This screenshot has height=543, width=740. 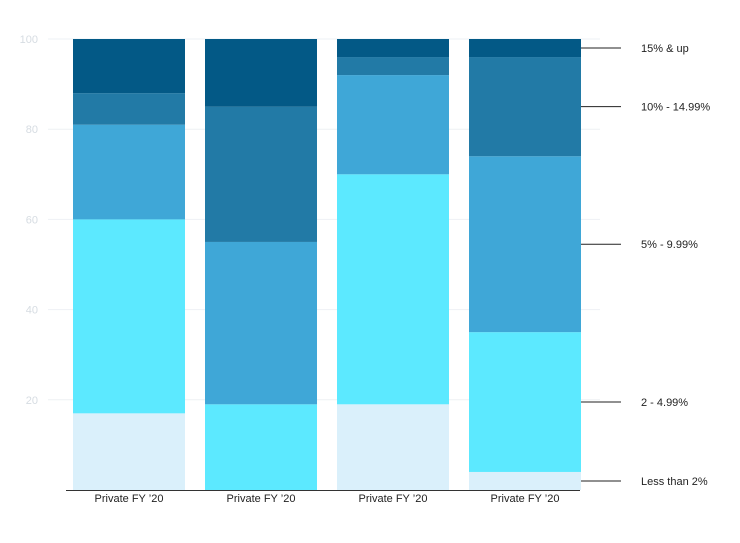 I want to click on y-tick-label: 100, so click(x=29, y=40).